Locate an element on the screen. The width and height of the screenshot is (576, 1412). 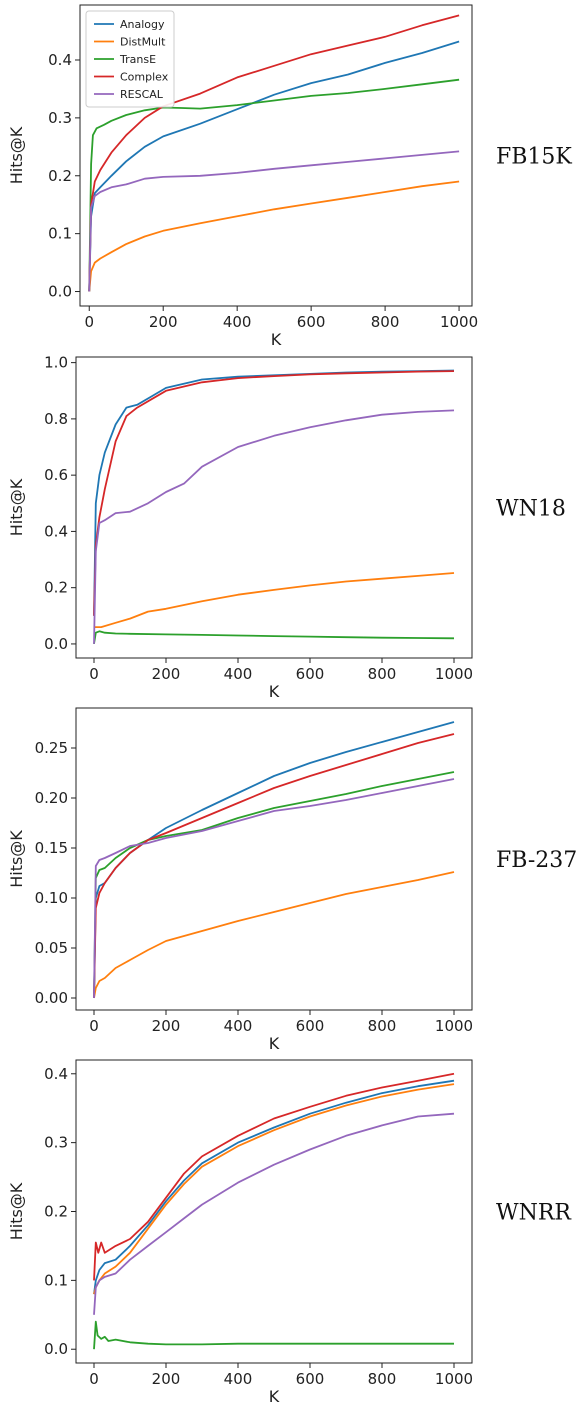
dataset-label: FB15K is located at coordinates (534, 157).